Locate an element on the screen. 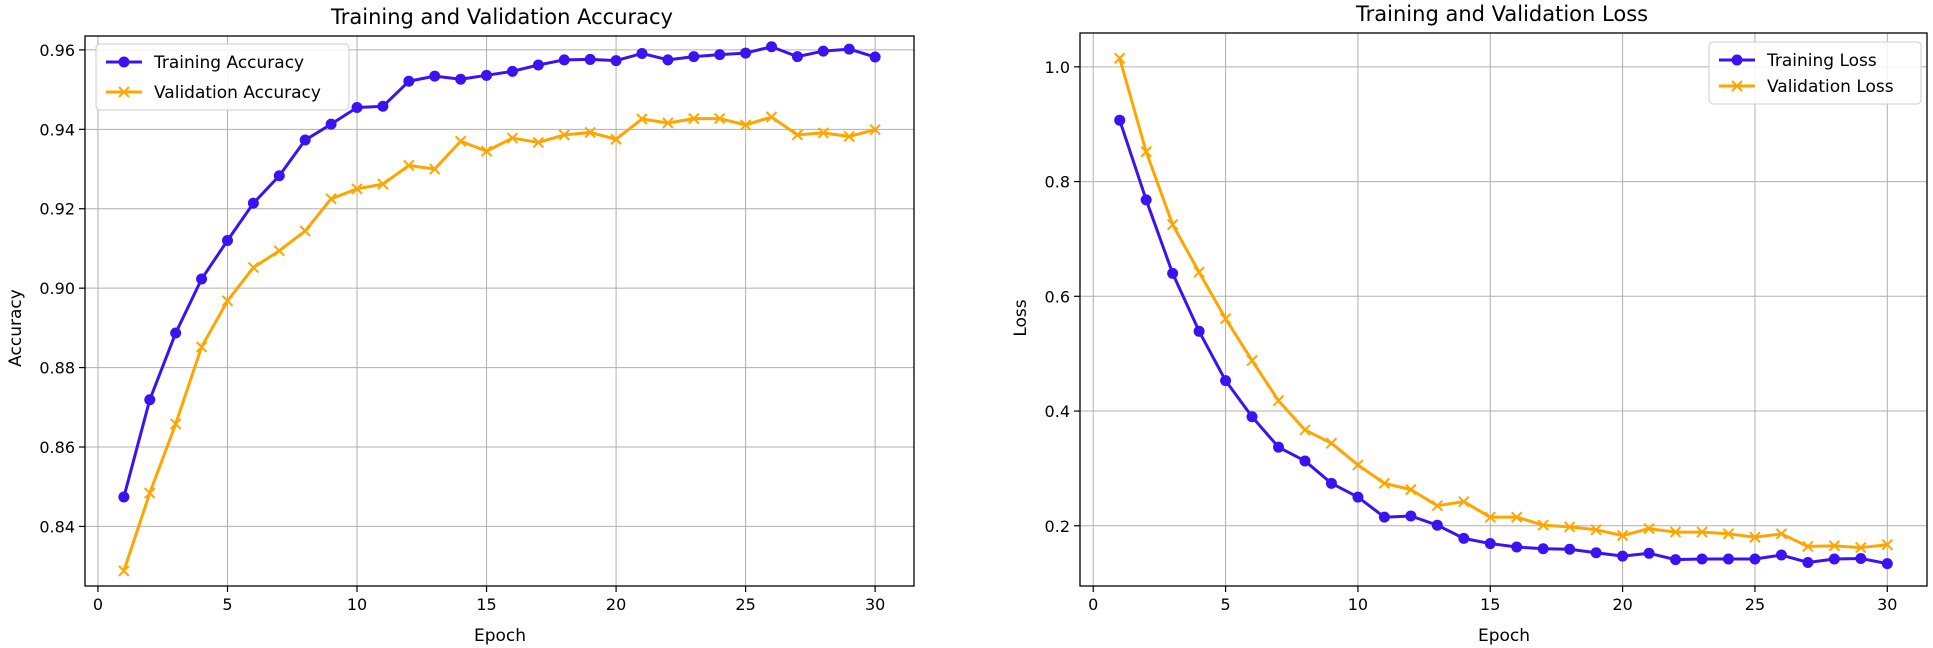  y-axis-ticks: 0.2 0.4 0.6 0.8 1.0 is located at coordinates (1062, 297).